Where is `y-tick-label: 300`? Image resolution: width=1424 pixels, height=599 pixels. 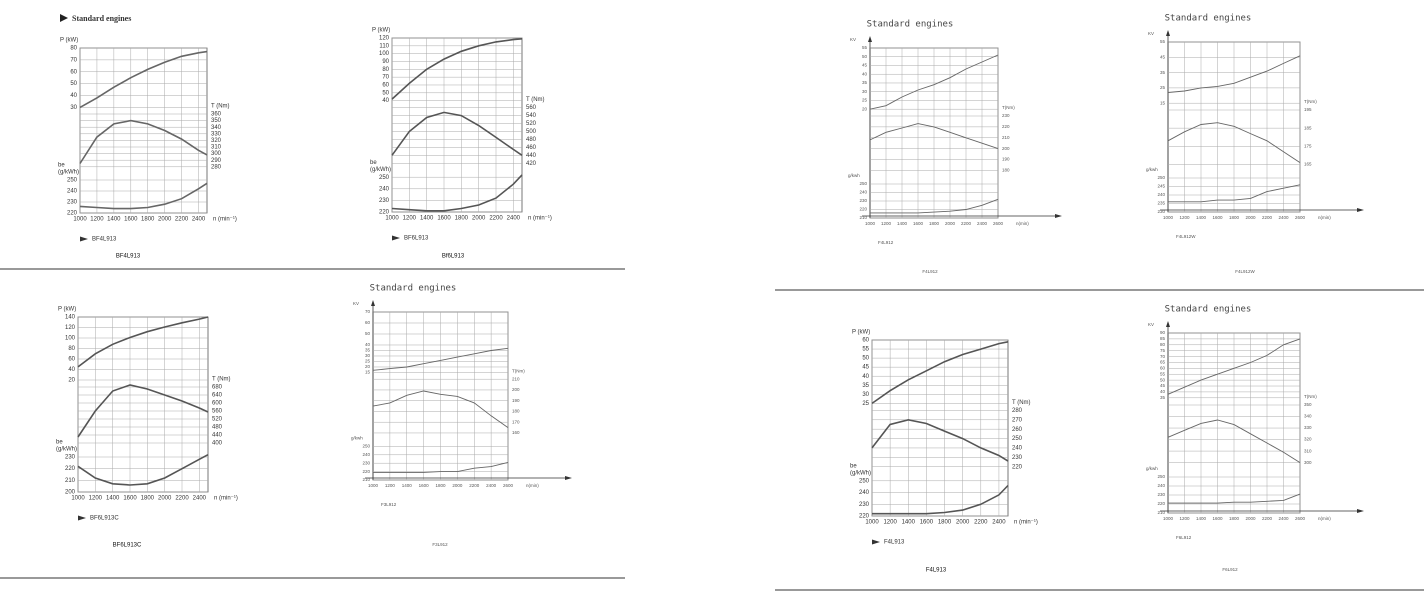 y-tick-label: 300 is located at coordinates (1308, 462).